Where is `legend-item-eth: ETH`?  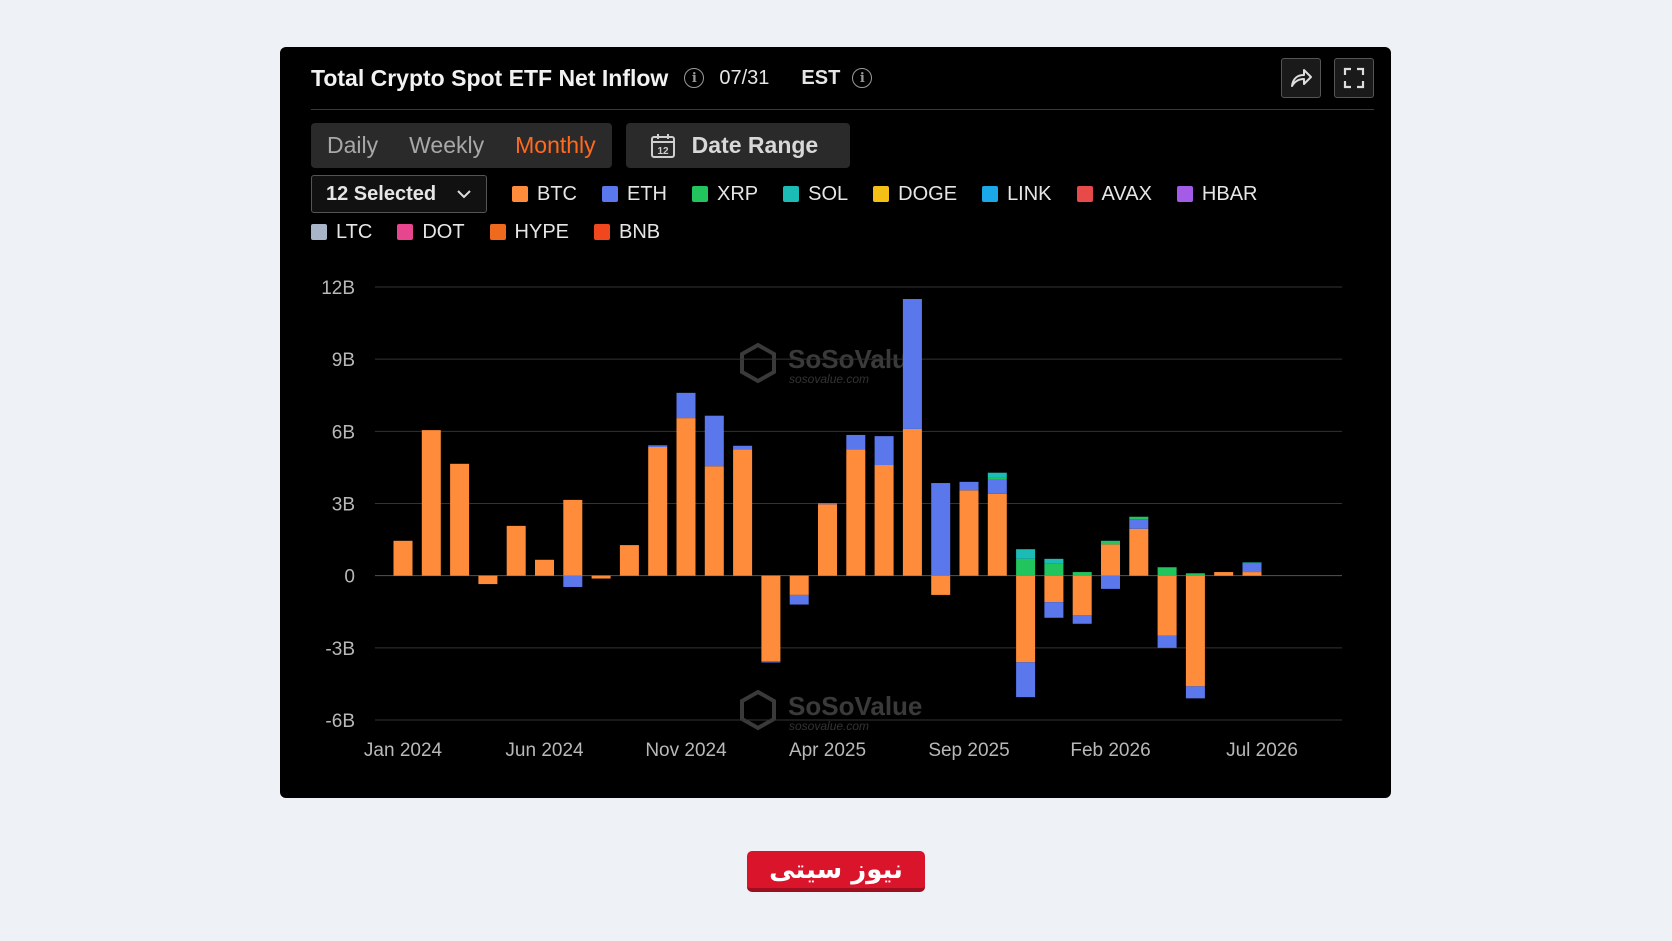 legend-item-eth: ETH is located at coordinates (634, 194).